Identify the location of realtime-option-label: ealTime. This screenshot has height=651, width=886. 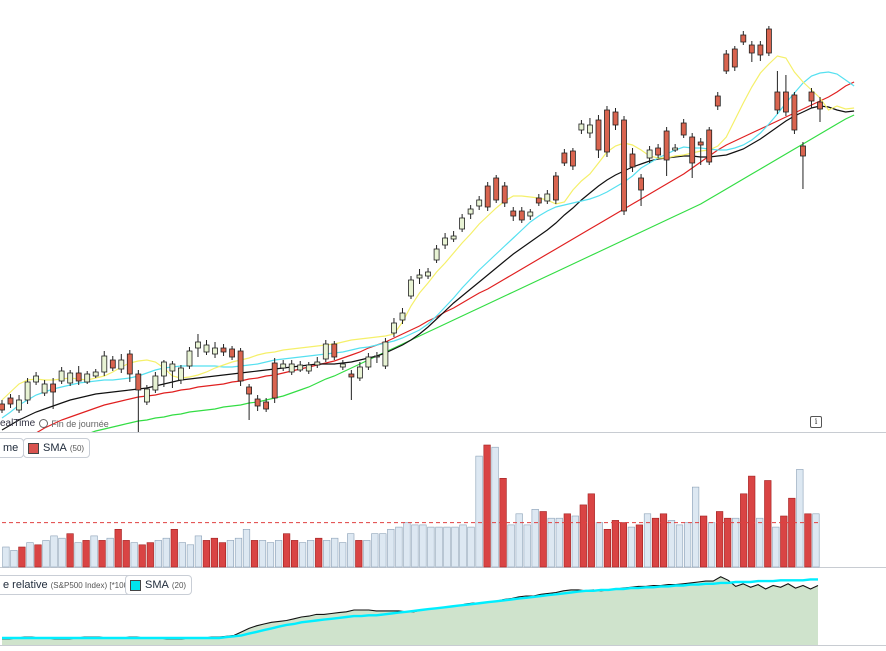
(18, 423).